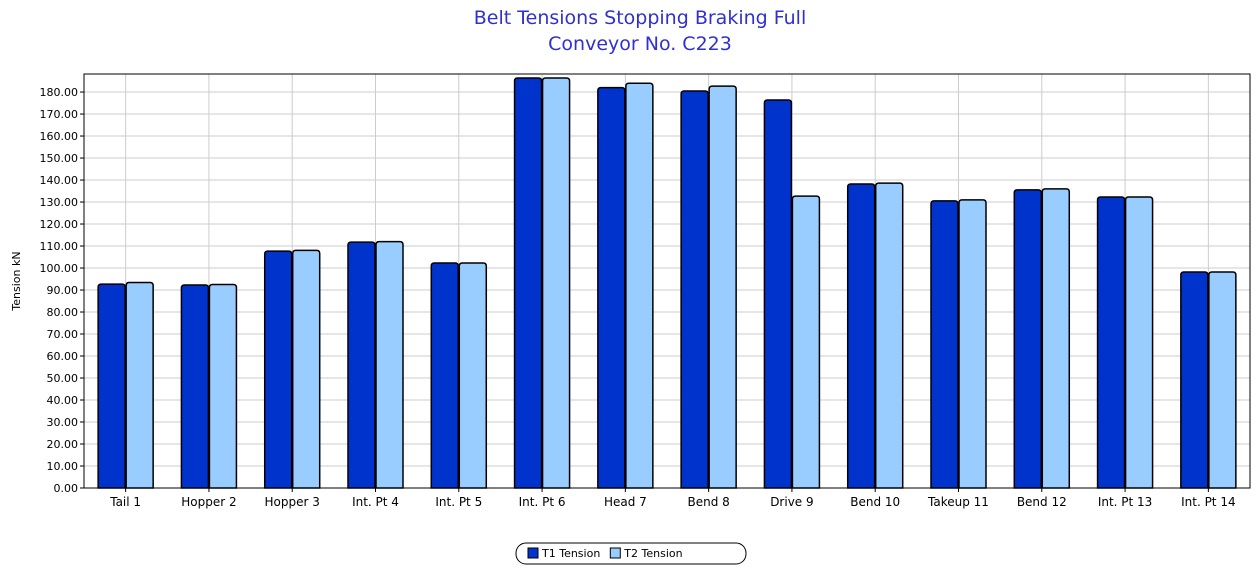 Image resolution: width=1260 pixels, height=571 pixels. What do you see at coordinates (59, 268) in the screenshot?
I see `y-tick-label: 100.00` at bounding box center [59, 268].